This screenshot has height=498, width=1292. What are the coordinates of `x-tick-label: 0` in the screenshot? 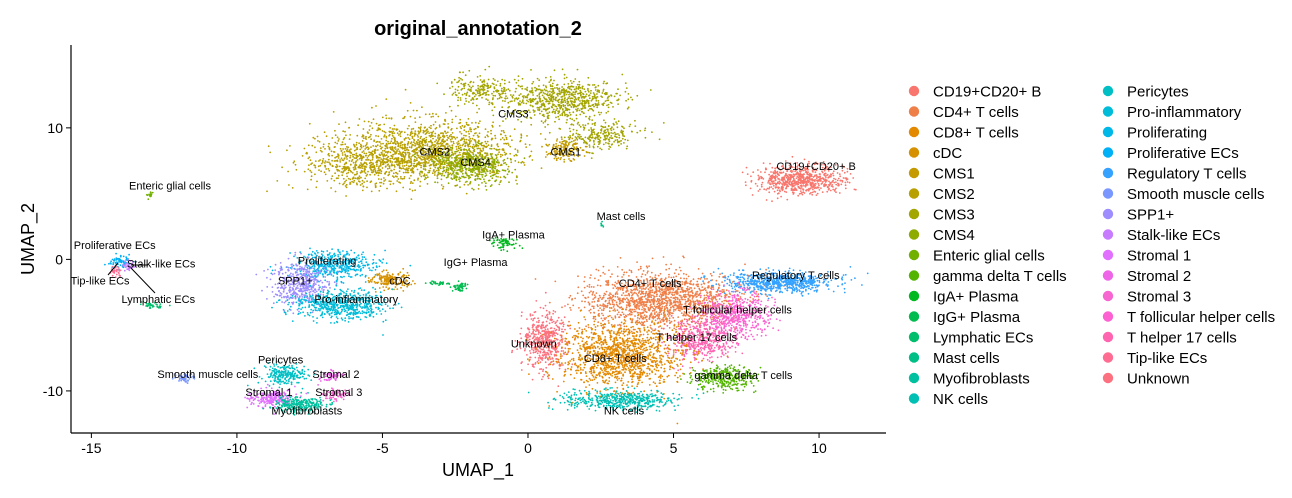 It's located at (528, 448).